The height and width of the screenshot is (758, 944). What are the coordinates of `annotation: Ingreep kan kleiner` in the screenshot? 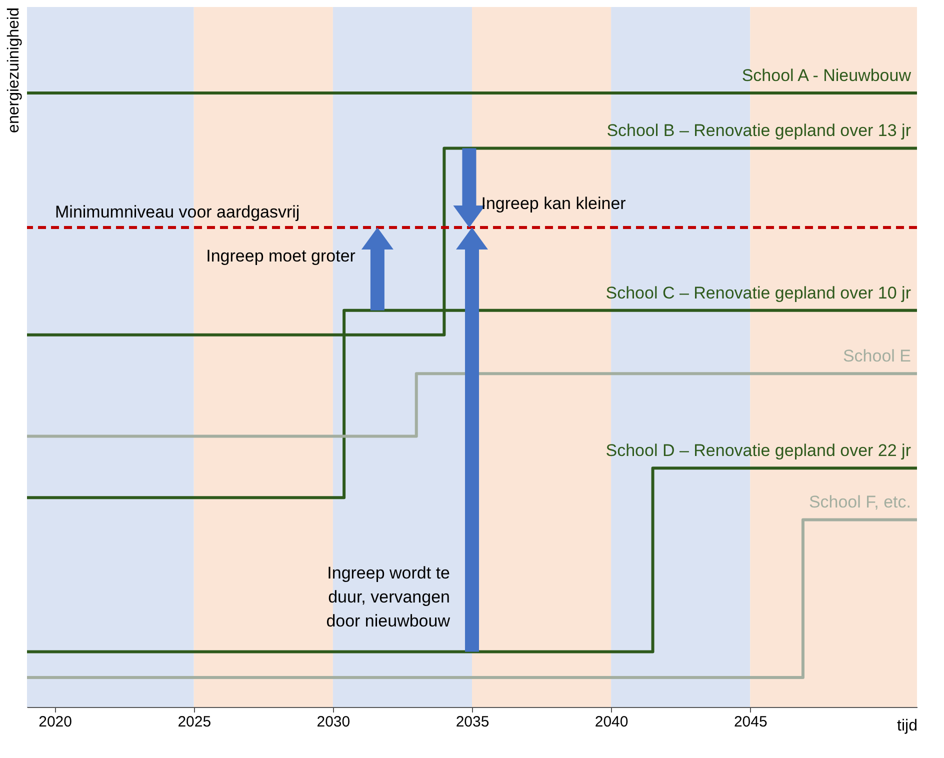 It's located at (553, 204).